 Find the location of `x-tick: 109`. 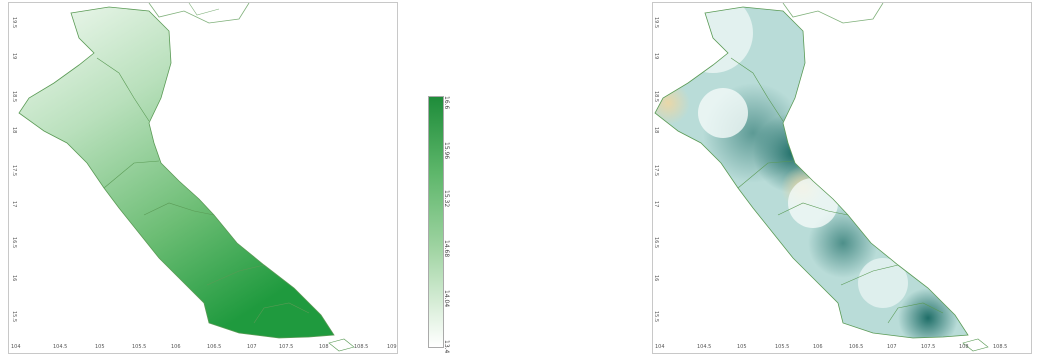

x-tick: 109 is located at coordinates (392, 347).